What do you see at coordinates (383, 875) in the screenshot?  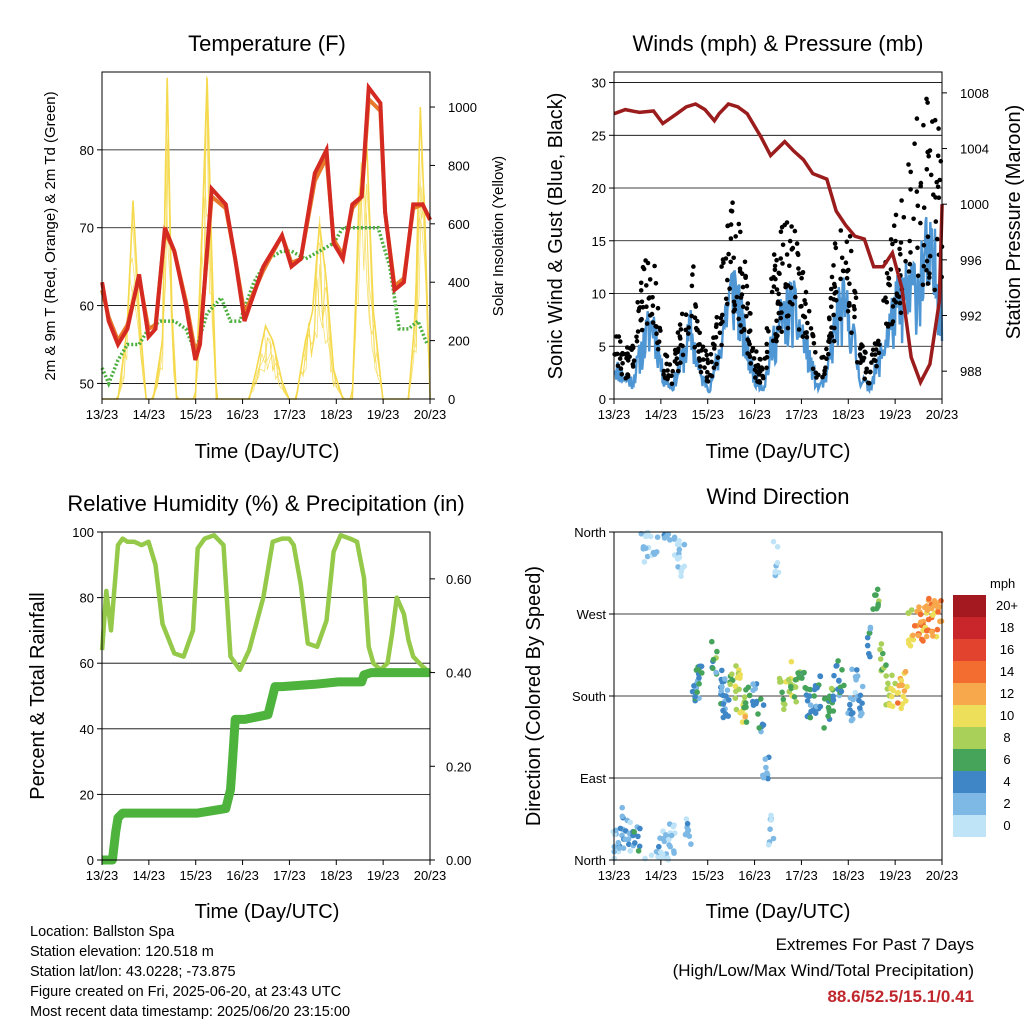 I see `x-tick-label: 19/23` at bounding box center [383, 875].